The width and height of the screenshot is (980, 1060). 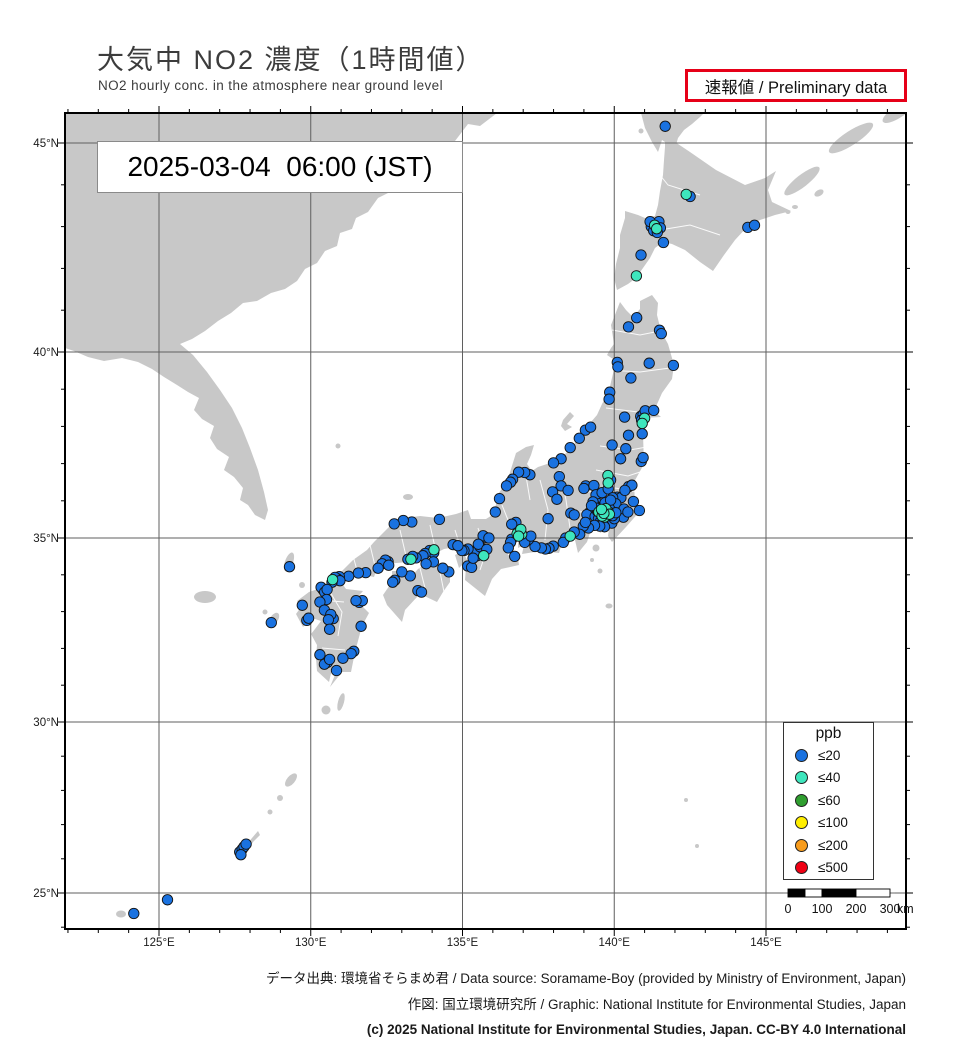 I want to click on scalebar-label: 300, so click(x=890, y=909).